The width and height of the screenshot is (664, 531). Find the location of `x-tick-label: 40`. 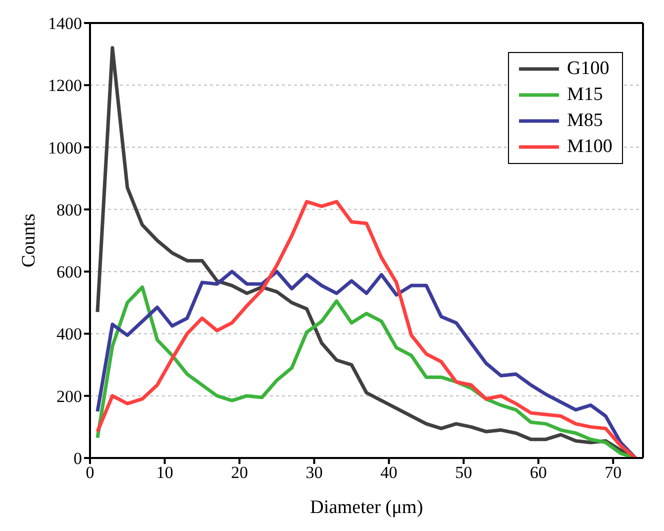

x-tick-label: 40 is located at coordinates (389, 472).